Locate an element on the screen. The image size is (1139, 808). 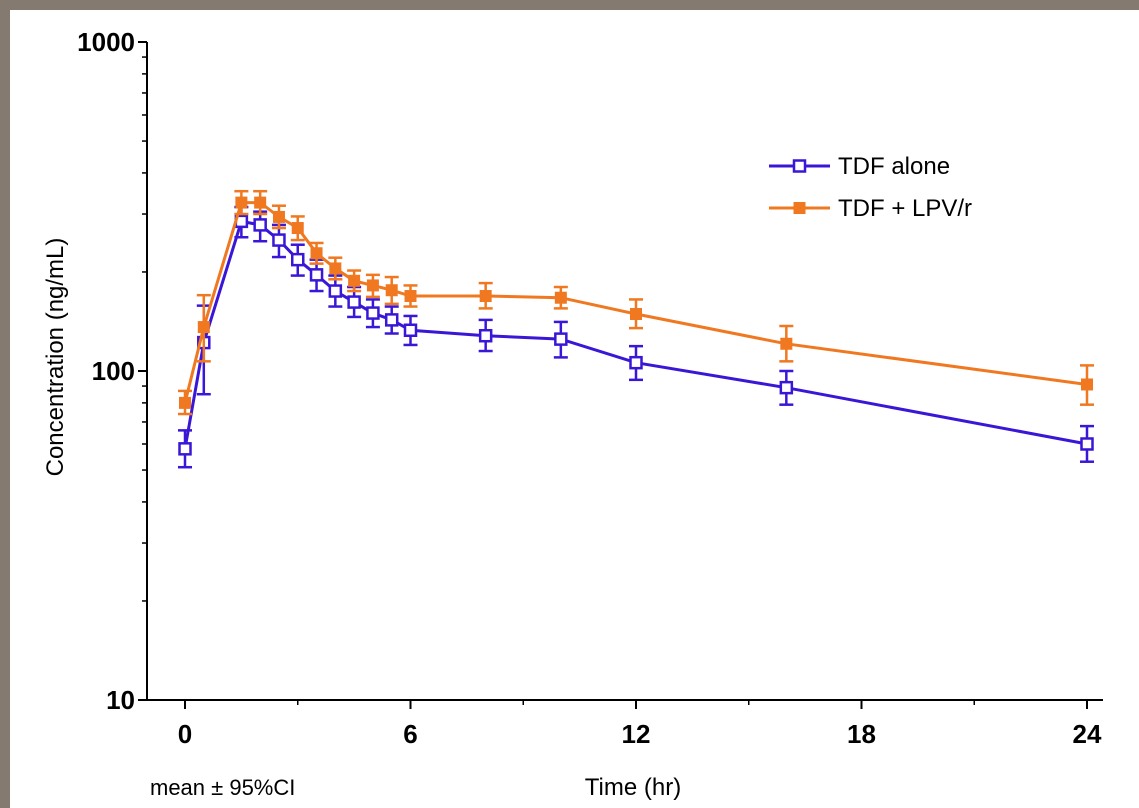
x-tick-label: 12 is located at coordinates (636, 734).